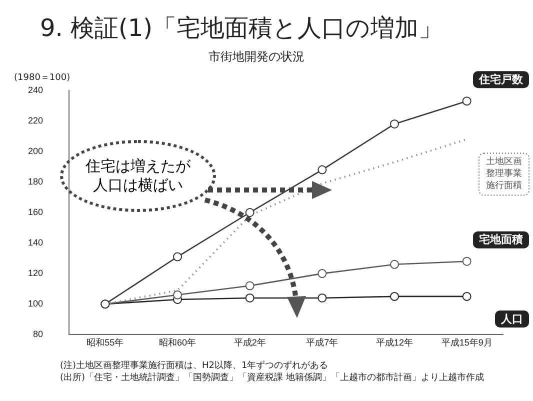 Image resolution: width=533 pixels, height=401 pixels. I want to click on chart-title: 9. 検証(1)「宅地面積と人口の増加」, so click(241, 28).